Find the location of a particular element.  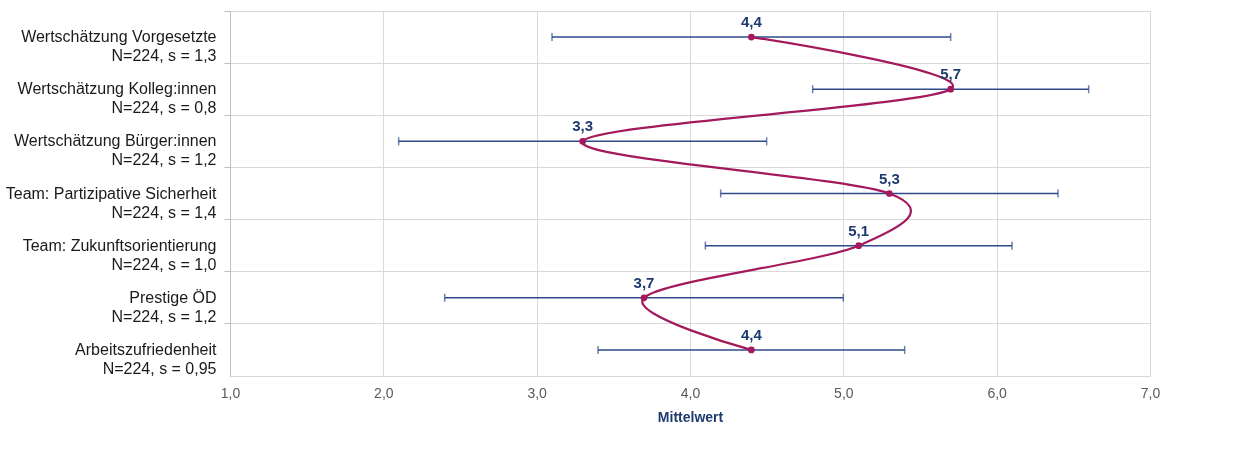

data-label: 5,3 is located at coordinates (889, 178).